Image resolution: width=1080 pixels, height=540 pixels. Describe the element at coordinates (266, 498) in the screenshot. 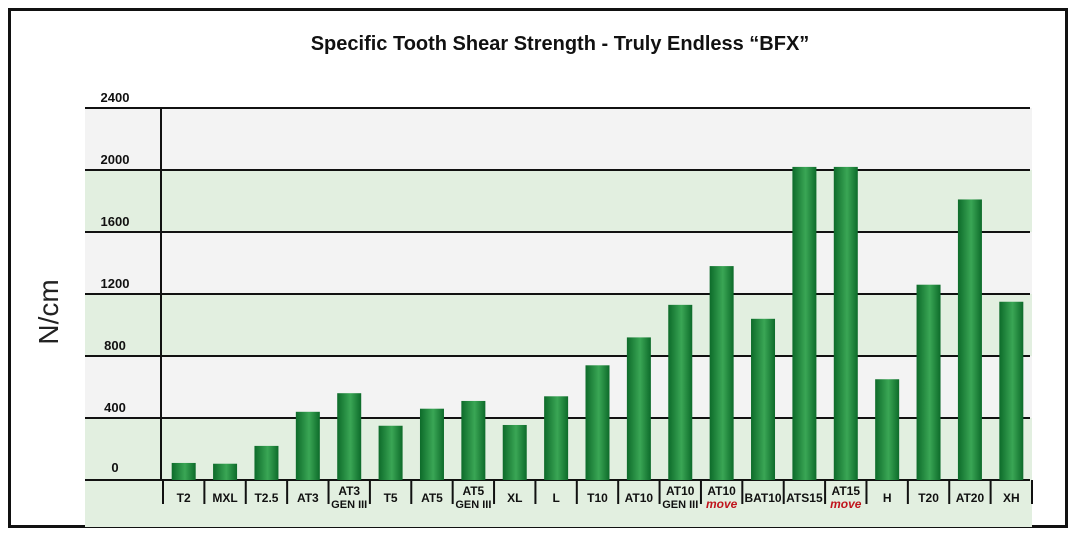

I see `x-tick-label-2: T2.5` at that location.